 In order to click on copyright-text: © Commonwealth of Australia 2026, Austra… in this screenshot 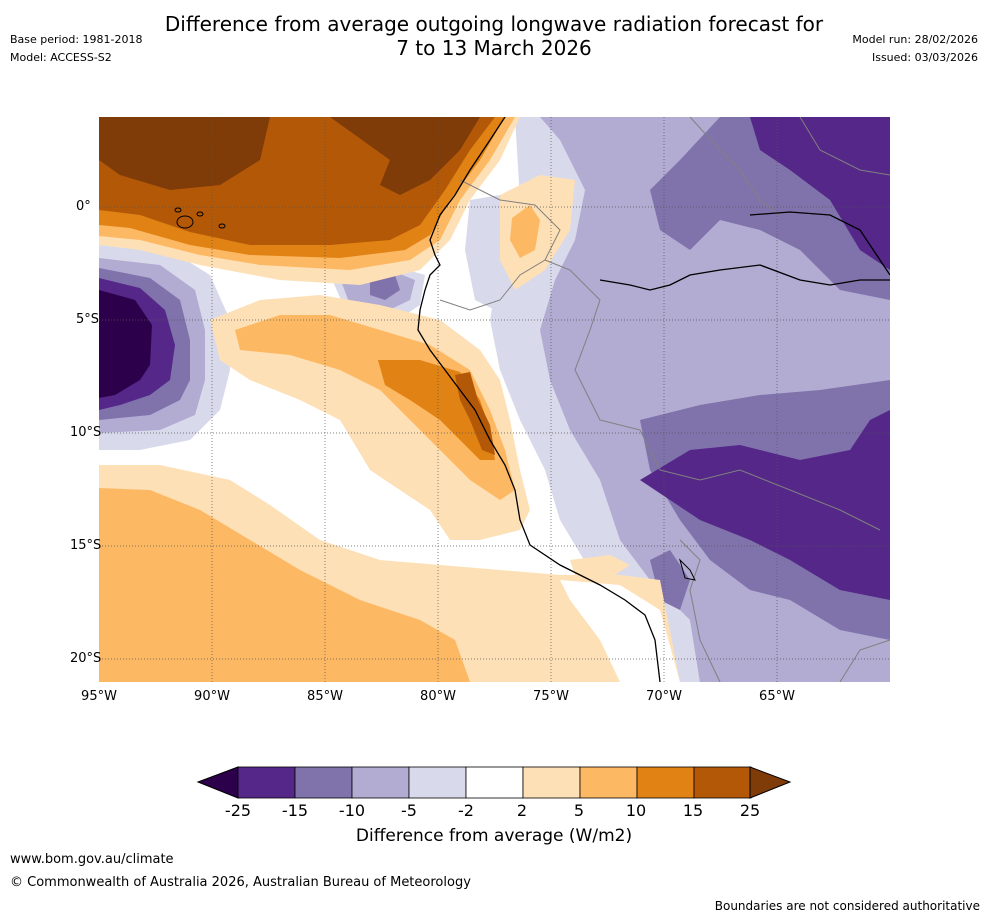, I will do `click(240, 882)`.